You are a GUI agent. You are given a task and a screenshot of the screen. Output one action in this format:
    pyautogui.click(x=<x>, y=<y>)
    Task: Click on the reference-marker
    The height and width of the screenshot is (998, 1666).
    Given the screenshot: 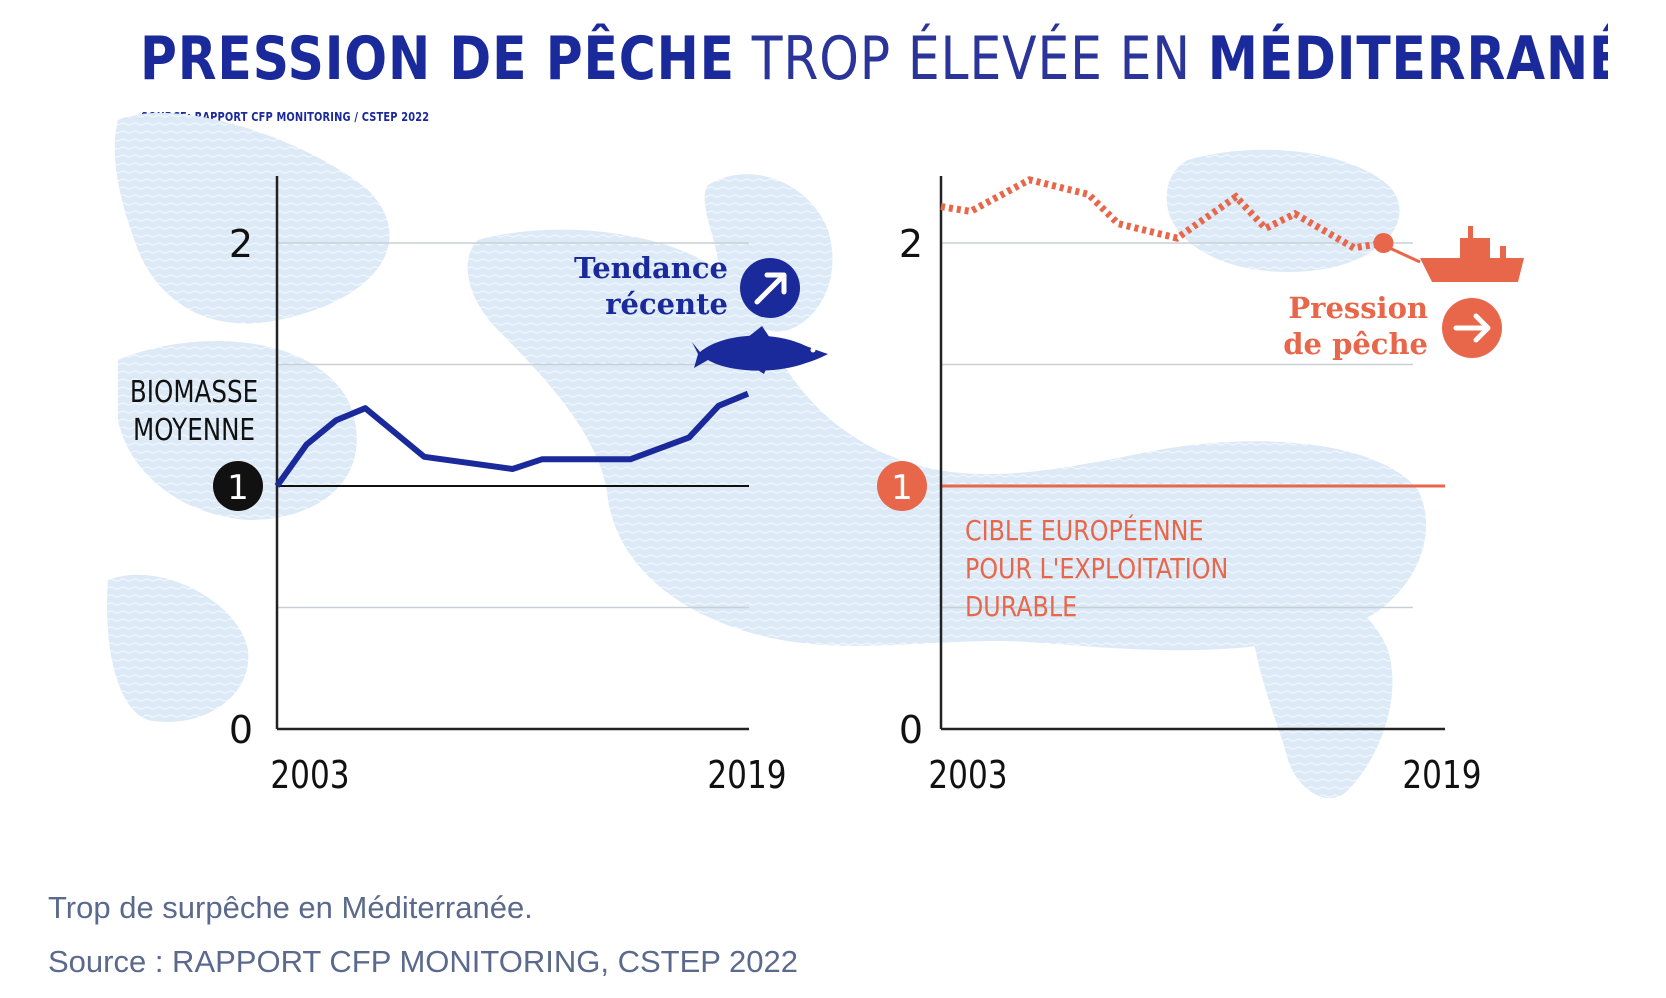 What is the action you would take?
    pyautogui.click(x=238, y=486)
    